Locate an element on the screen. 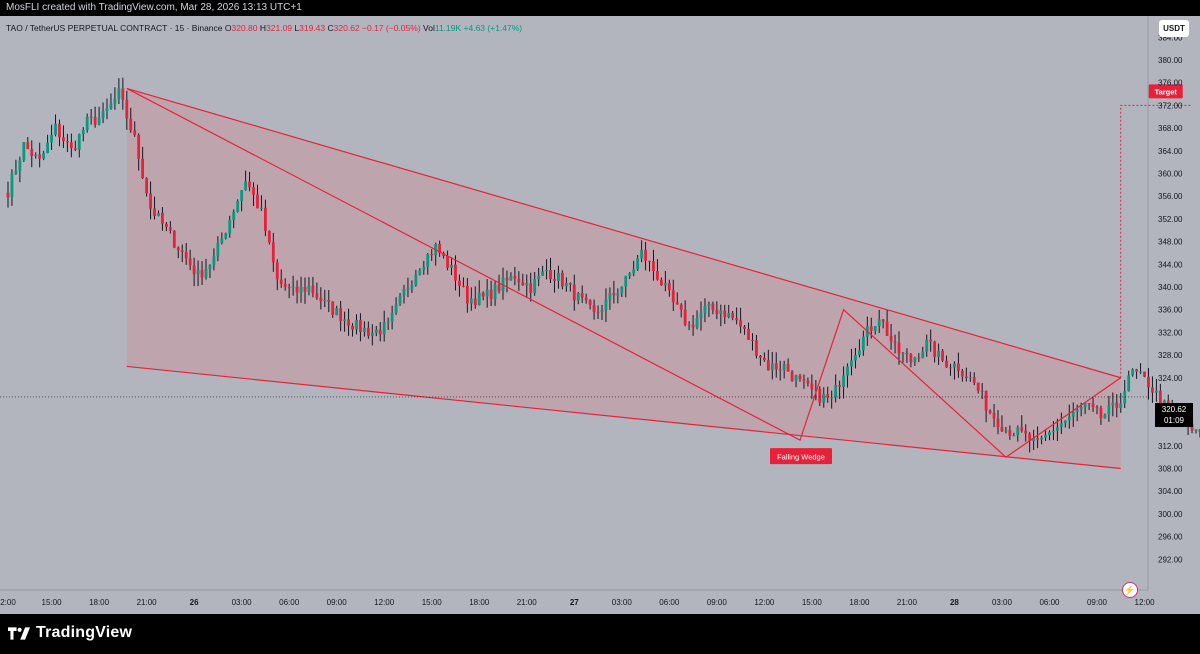  y-tick-label: 344.00 is located at coordinates (1170, 264).